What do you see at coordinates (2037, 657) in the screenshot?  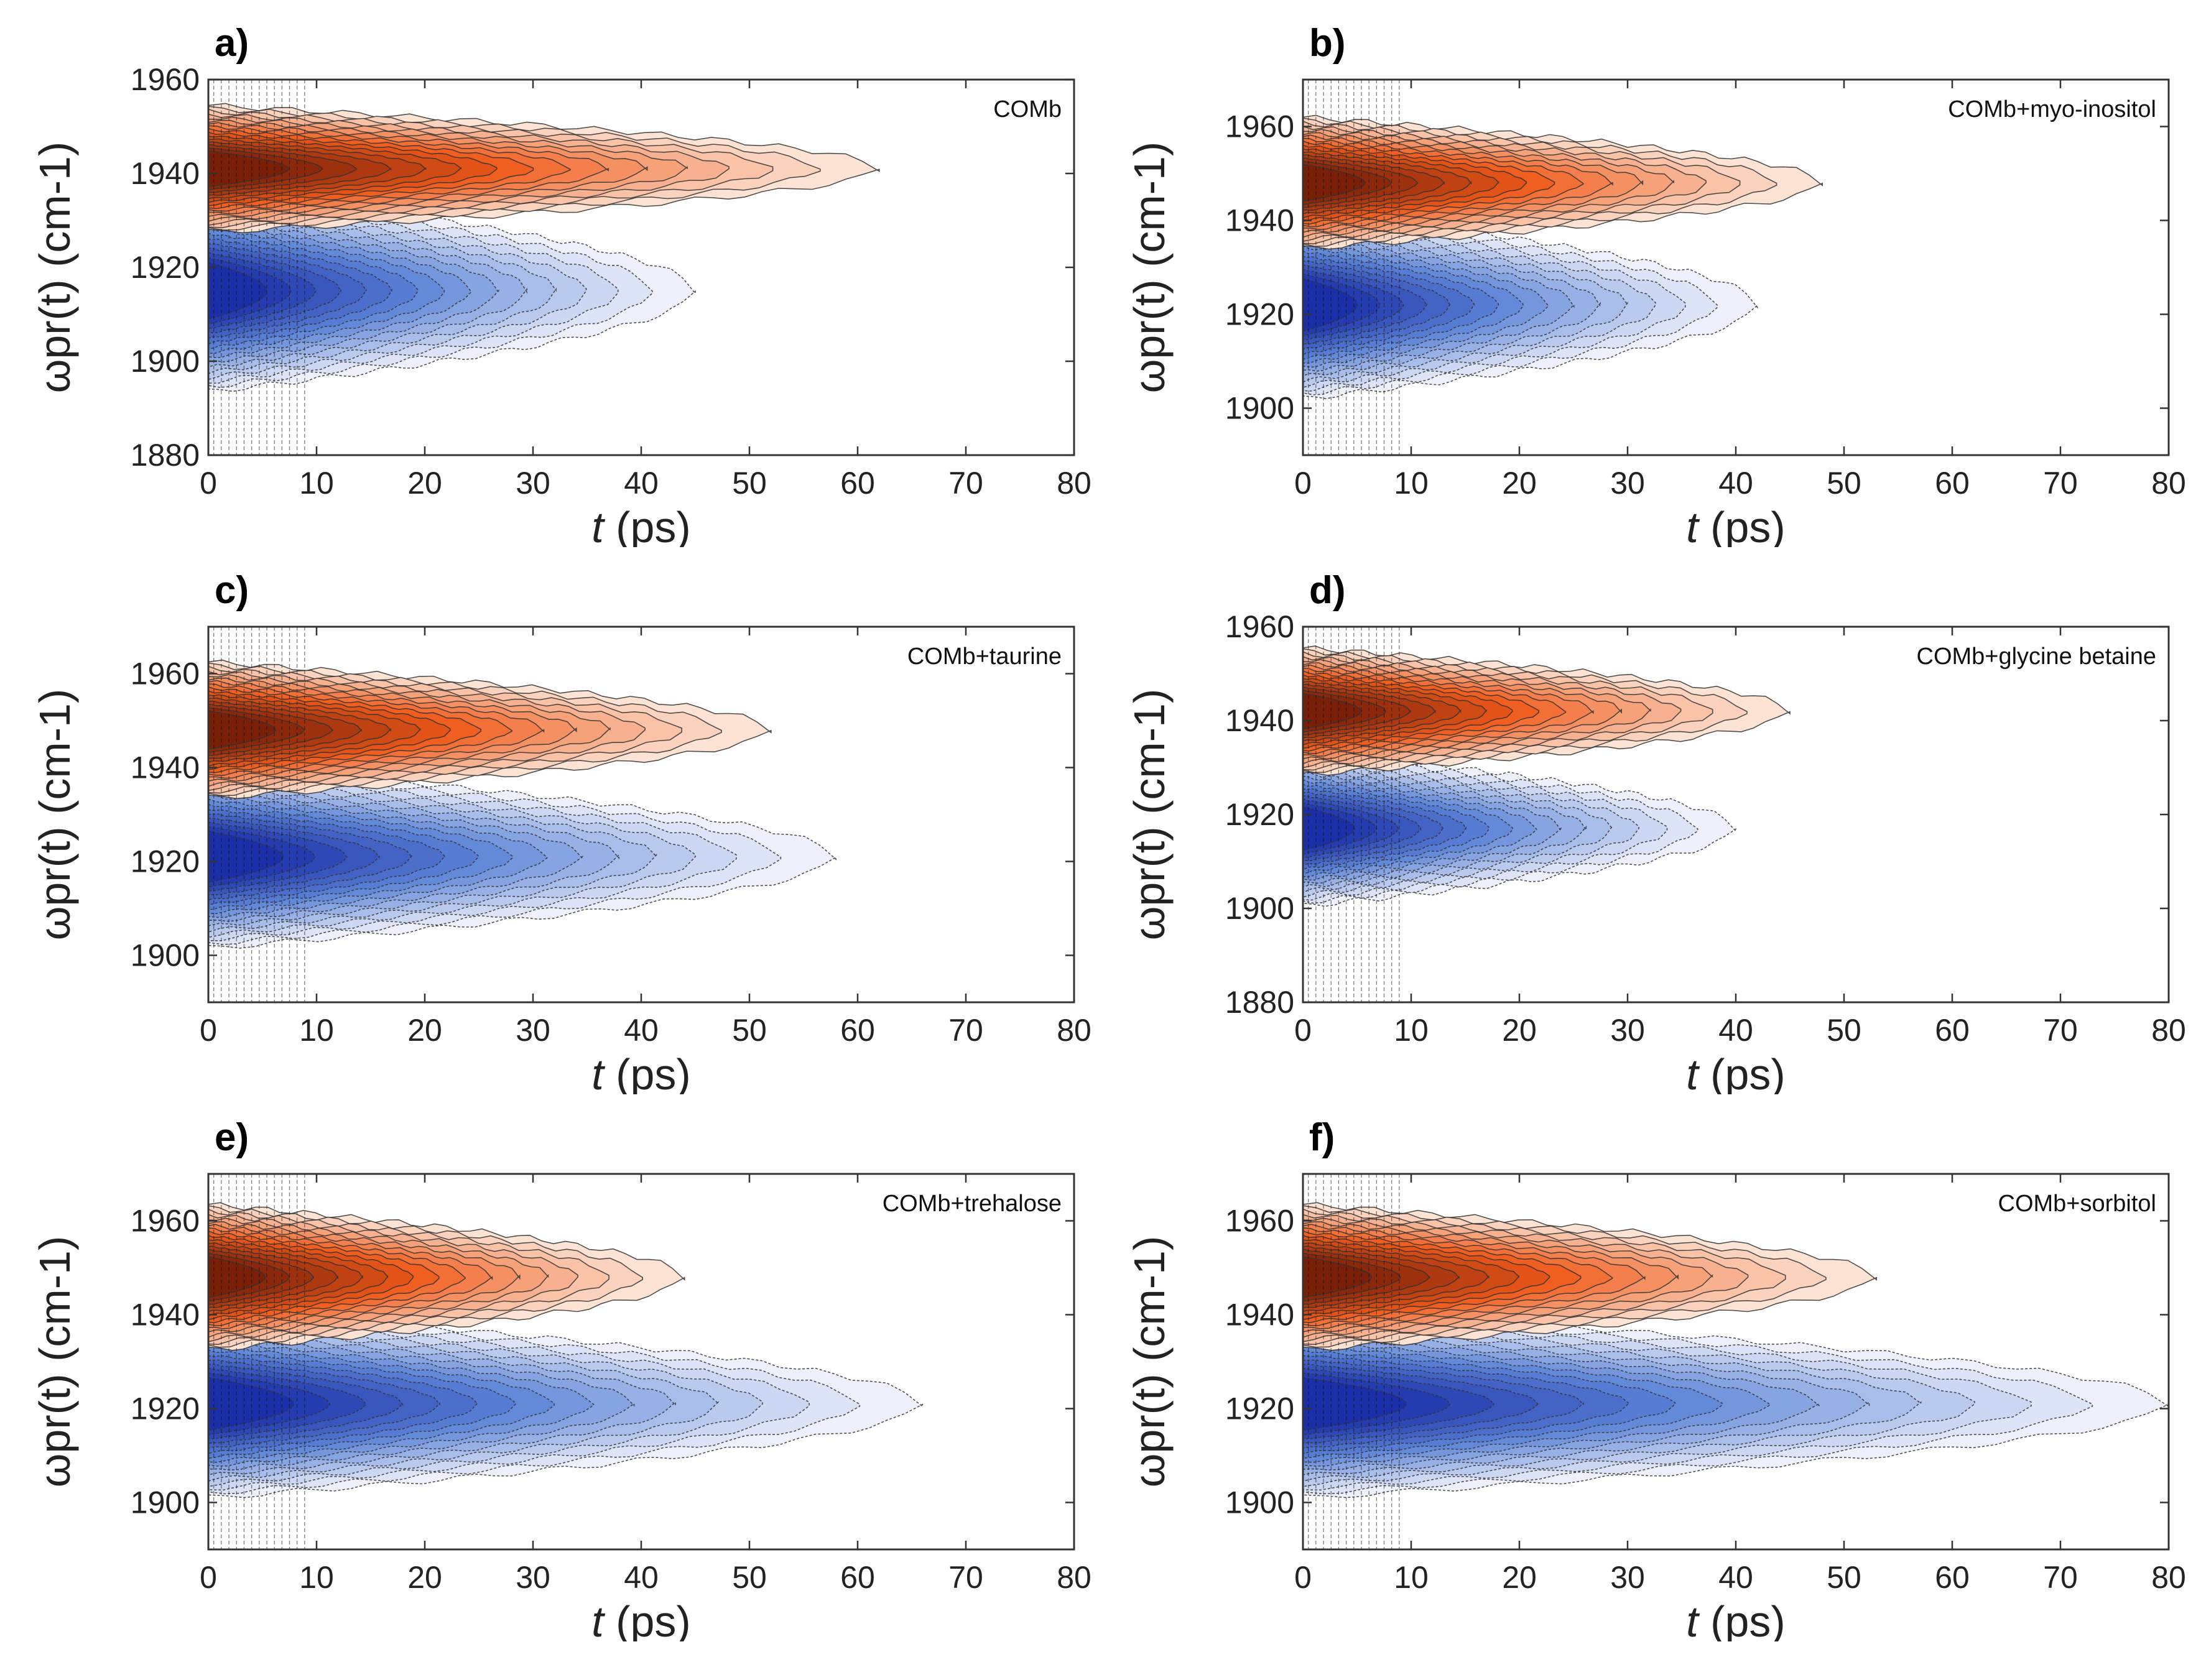 I see `sample-label: COMb+glycine betaine` at bounding box center [2037, 657].